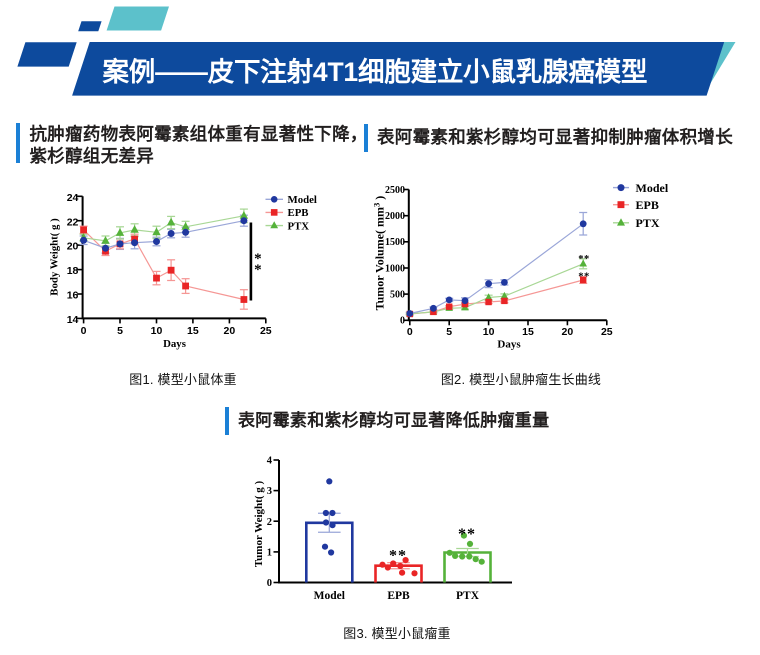 The width and height of the screenshot is (760, 655). I want to click on svg-text: 1000, so click(395, 268).